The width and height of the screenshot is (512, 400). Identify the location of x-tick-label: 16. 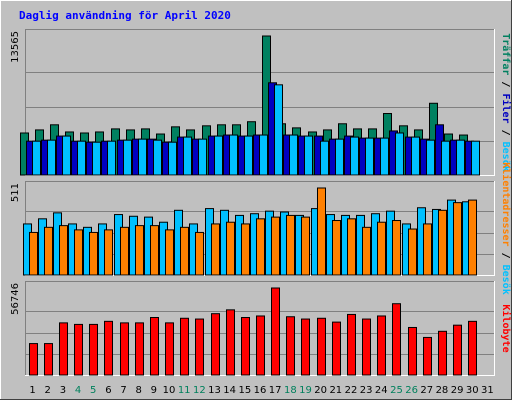
(260, 390).